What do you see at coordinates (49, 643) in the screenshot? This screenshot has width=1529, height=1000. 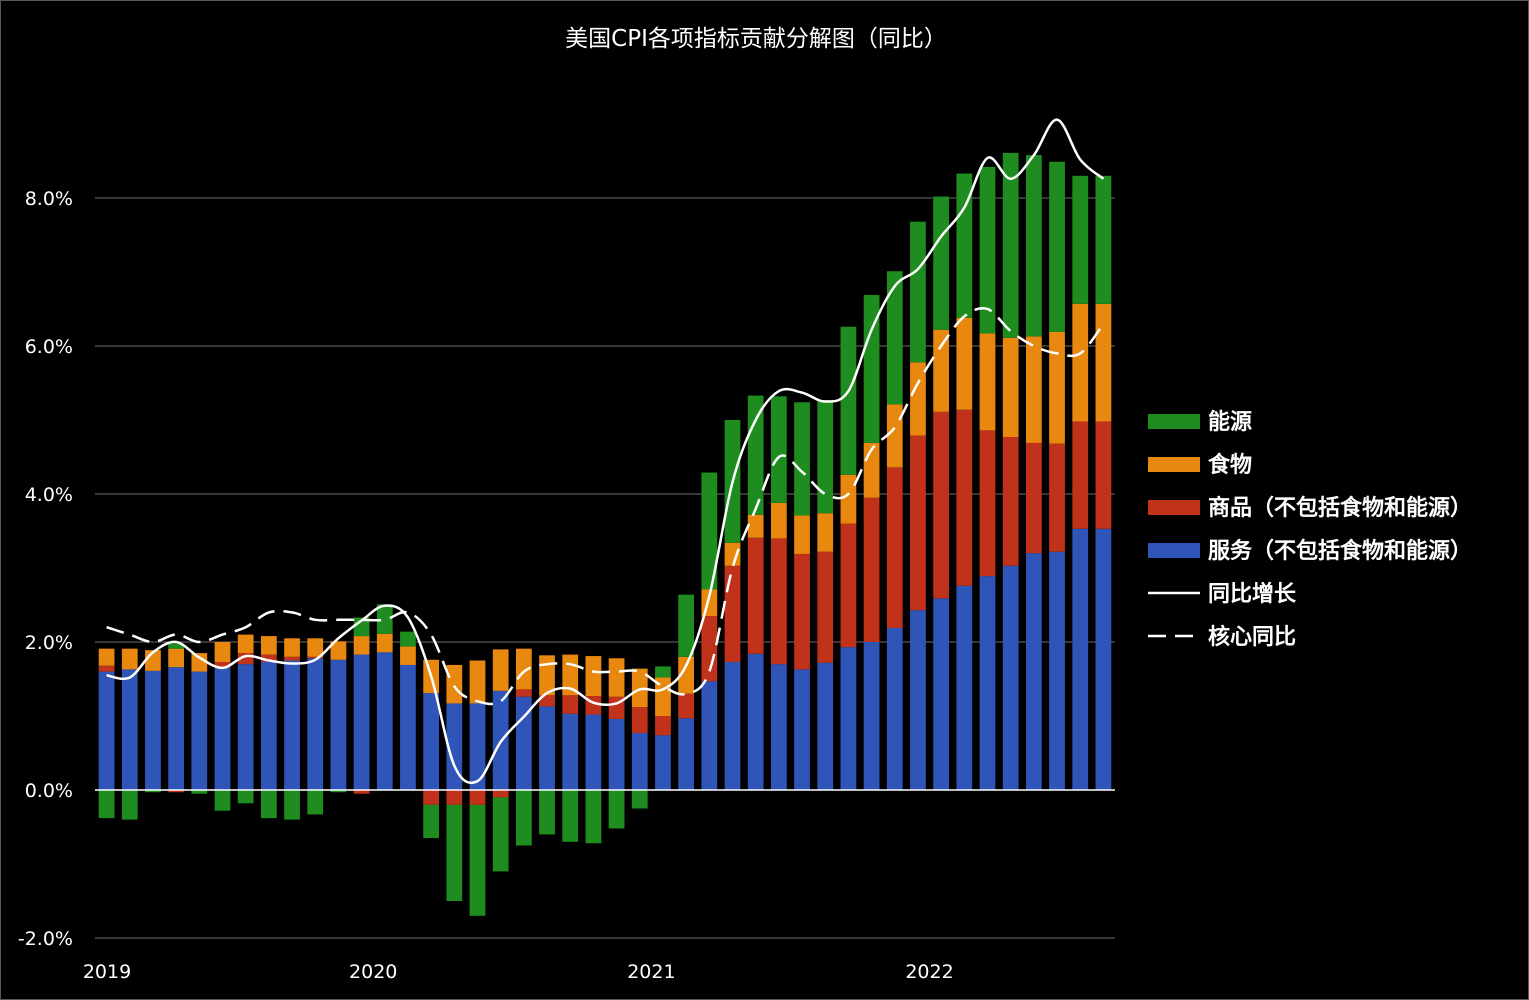 I see `y-tick-label: 2.0%` at bounding box center [49, 643].